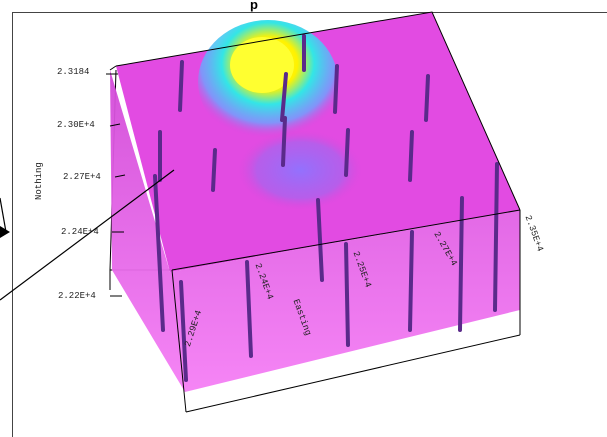 The height and width of the screenshot is (437, 607). I want to click on y-tick-2: 2.30E+4, so click(76, 125).